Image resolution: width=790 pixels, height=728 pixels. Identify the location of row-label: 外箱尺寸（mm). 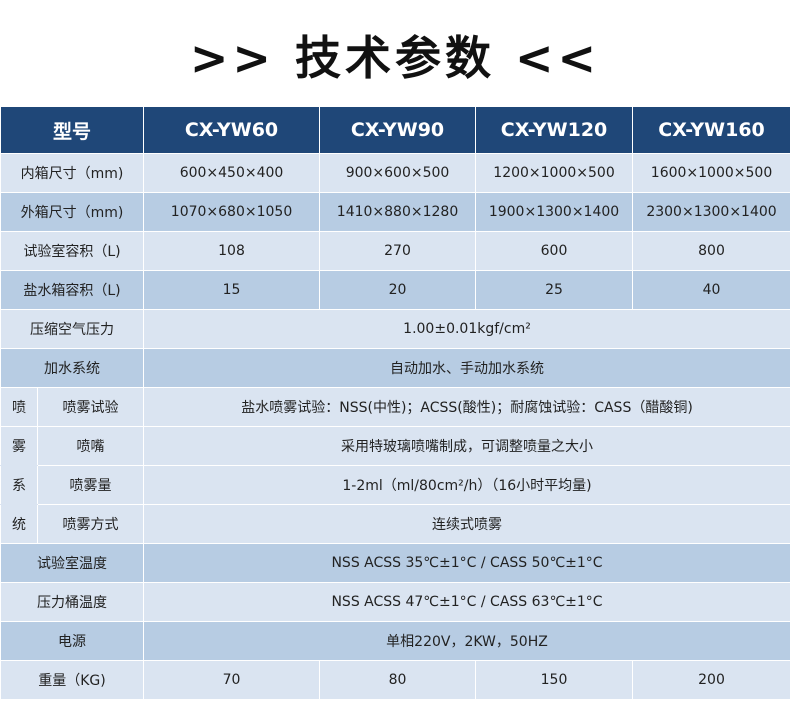
(72, 212).